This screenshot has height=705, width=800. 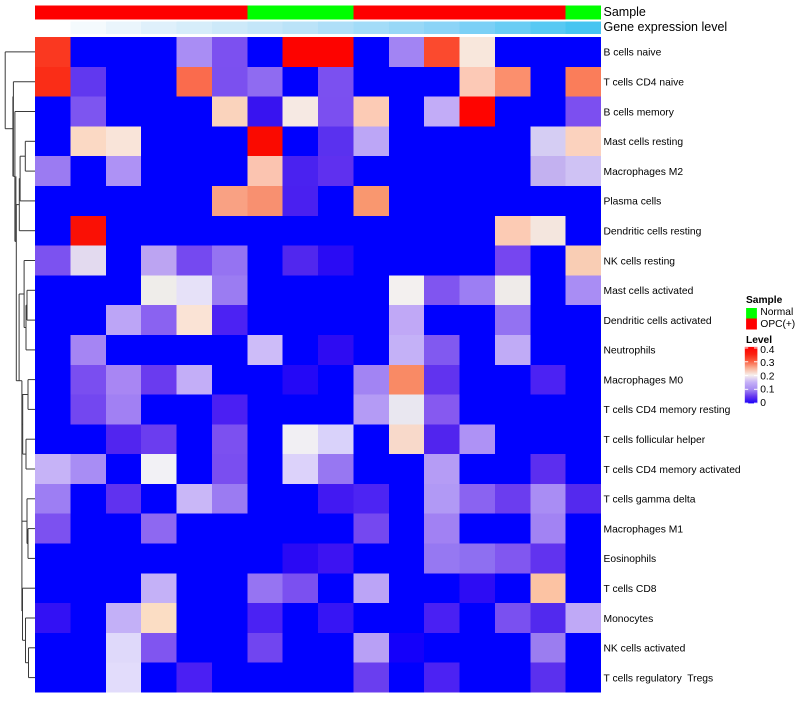 I want to click on svg-text: T cells CD4 memory resting, so click(x=667, y=410).